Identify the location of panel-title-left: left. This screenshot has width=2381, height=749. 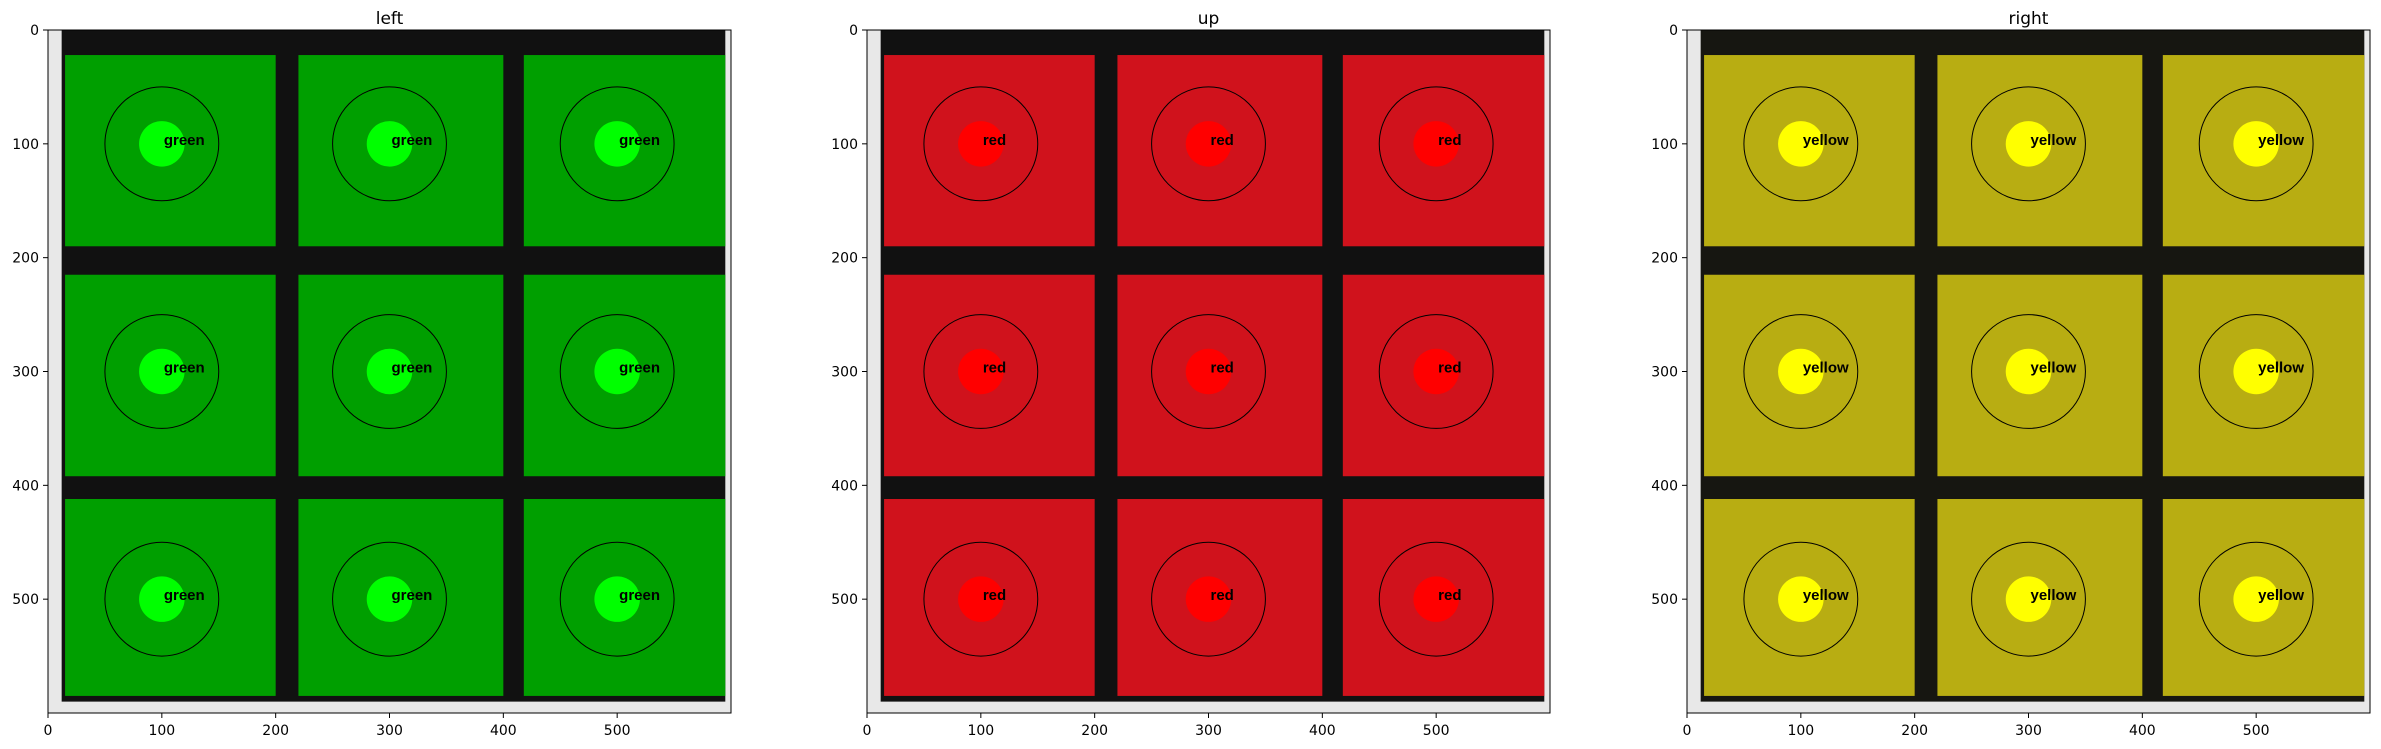
(390, 19).